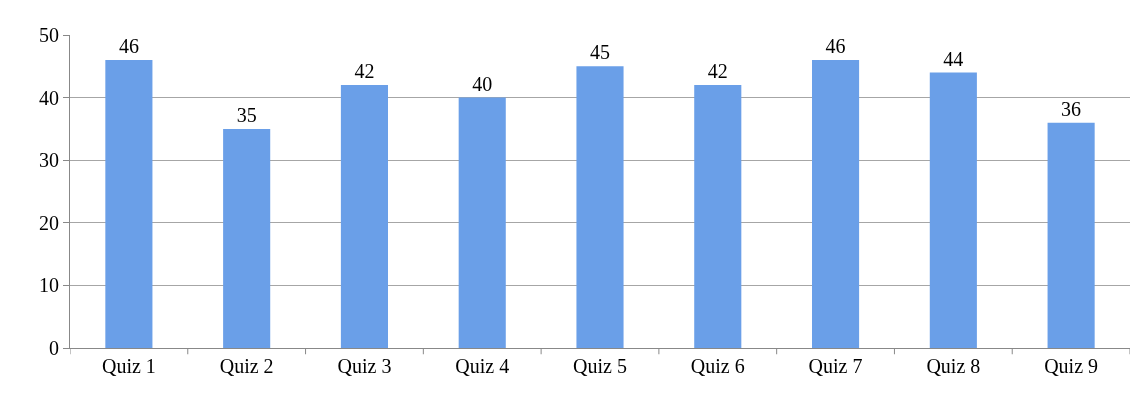  Describe the element at coordinates (364, 366) in the screenshot. I see `x-tick-label: Quiz 3` at that location.